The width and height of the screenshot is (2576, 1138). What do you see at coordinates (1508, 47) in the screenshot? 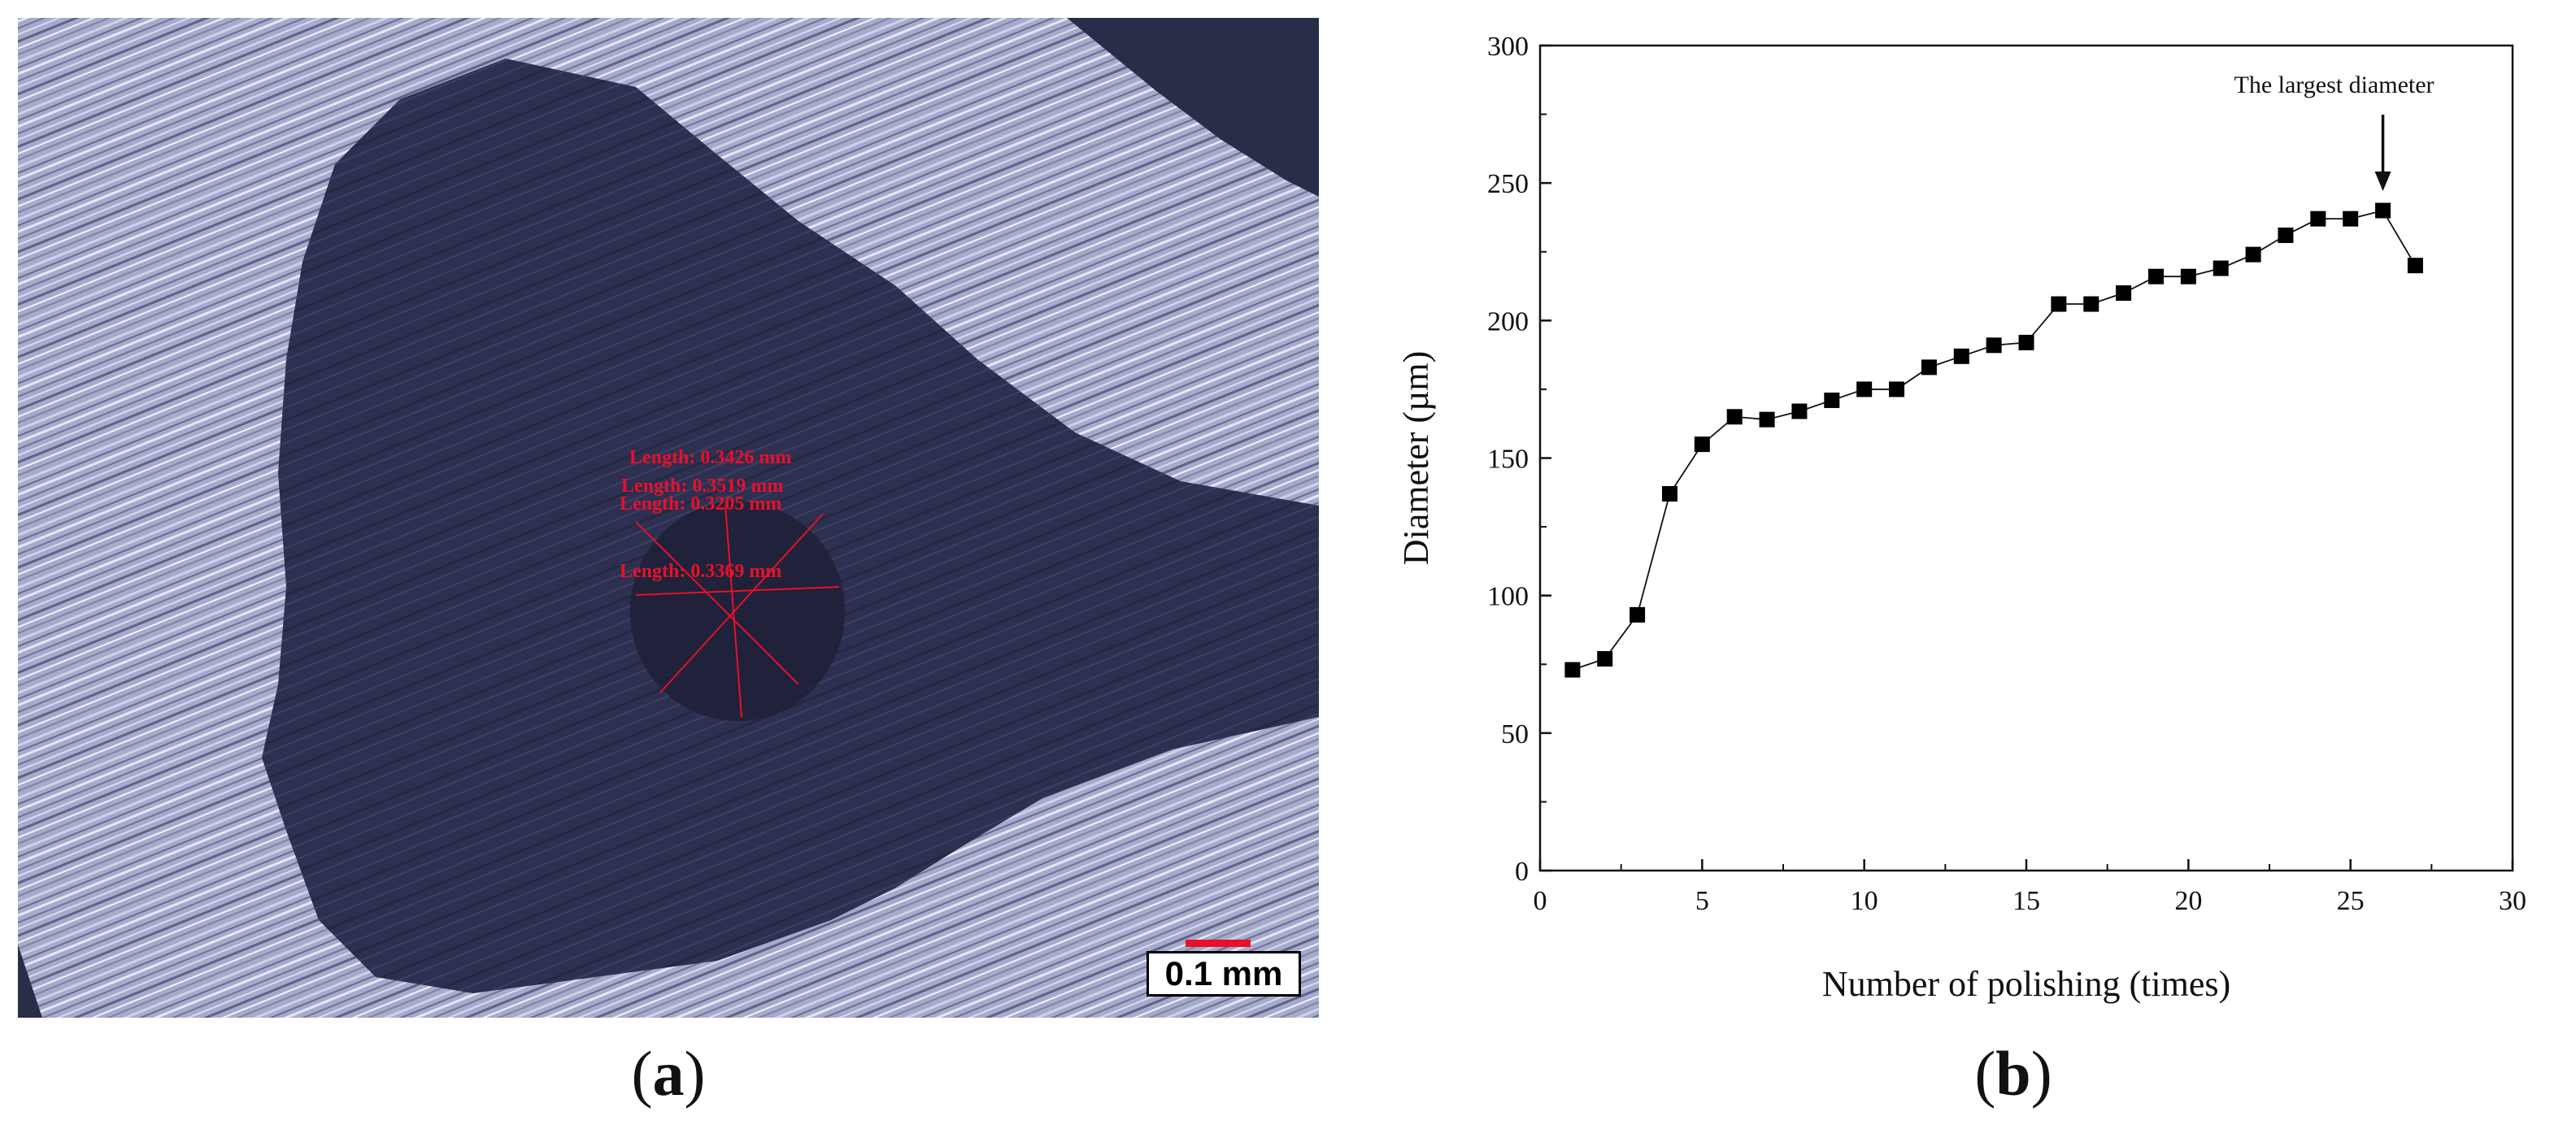
I see `y-tick-label: 300` at bounding box center [1508, 47].